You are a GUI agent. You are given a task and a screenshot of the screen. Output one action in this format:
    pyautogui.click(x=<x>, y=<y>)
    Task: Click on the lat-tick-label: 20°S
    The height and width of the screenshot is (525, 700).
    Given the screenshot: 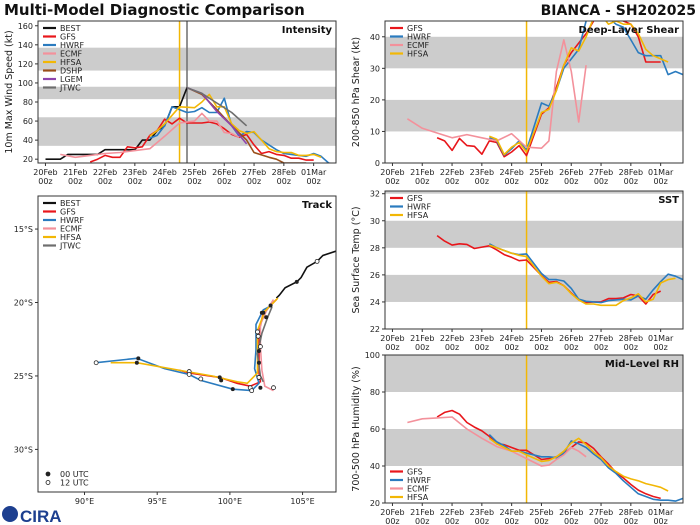 What is the action you would take?
    pyautogui.click(x=23, y=303)
    